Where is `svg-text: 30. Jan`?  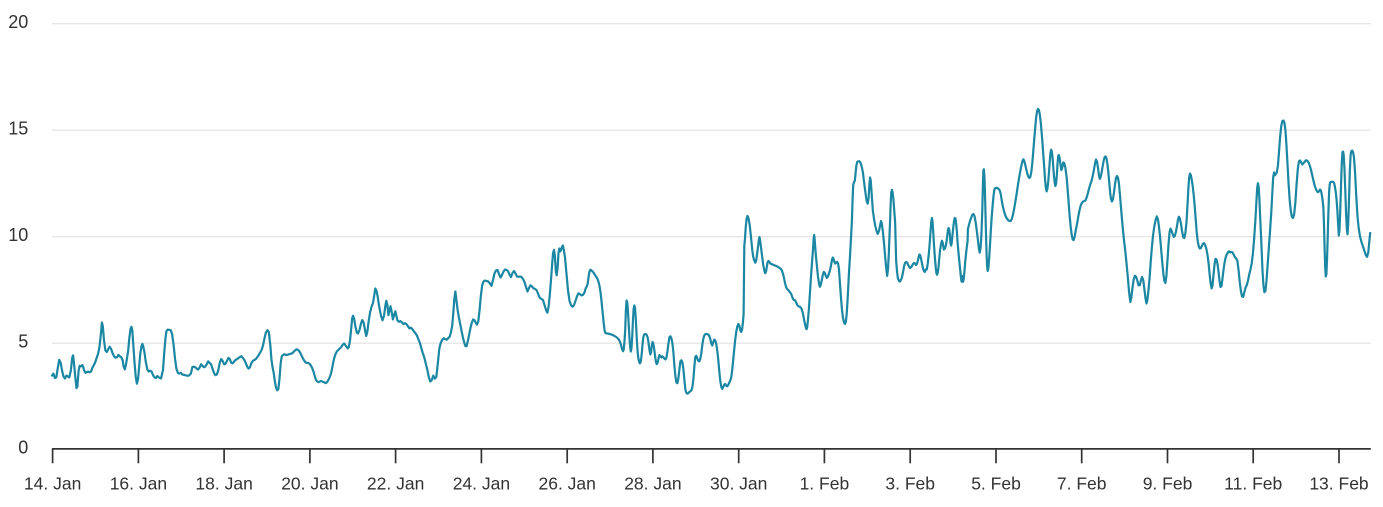
svg-text: 30. Jan is located at coordinates (738, 484).